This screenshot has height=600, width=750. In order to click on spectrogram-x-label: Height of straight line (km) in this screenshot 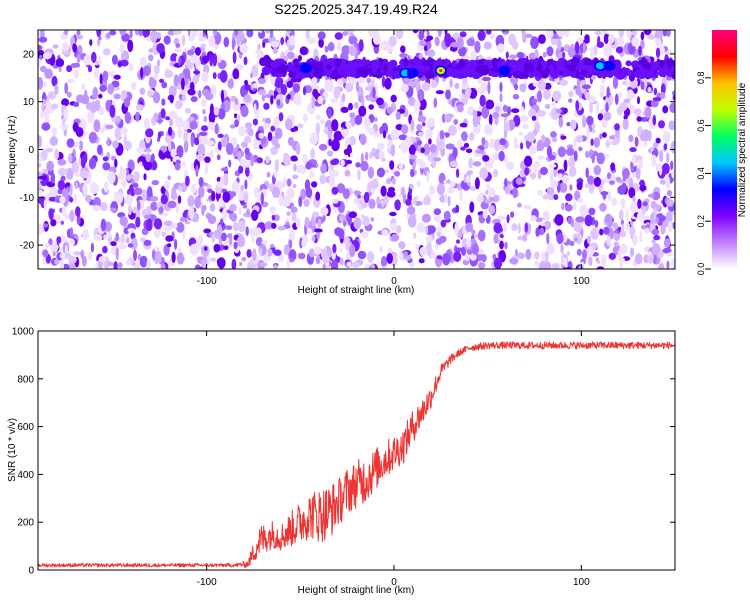, I will do `click(356, 290)`.